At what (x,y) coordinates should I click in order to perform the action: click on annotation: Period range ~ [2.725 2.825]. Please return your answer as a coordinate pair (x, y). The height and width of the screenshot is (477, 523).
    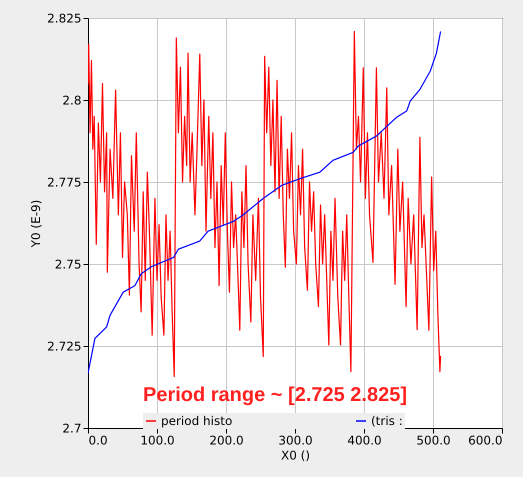
    Looking at the image, I should click on (275, 395).